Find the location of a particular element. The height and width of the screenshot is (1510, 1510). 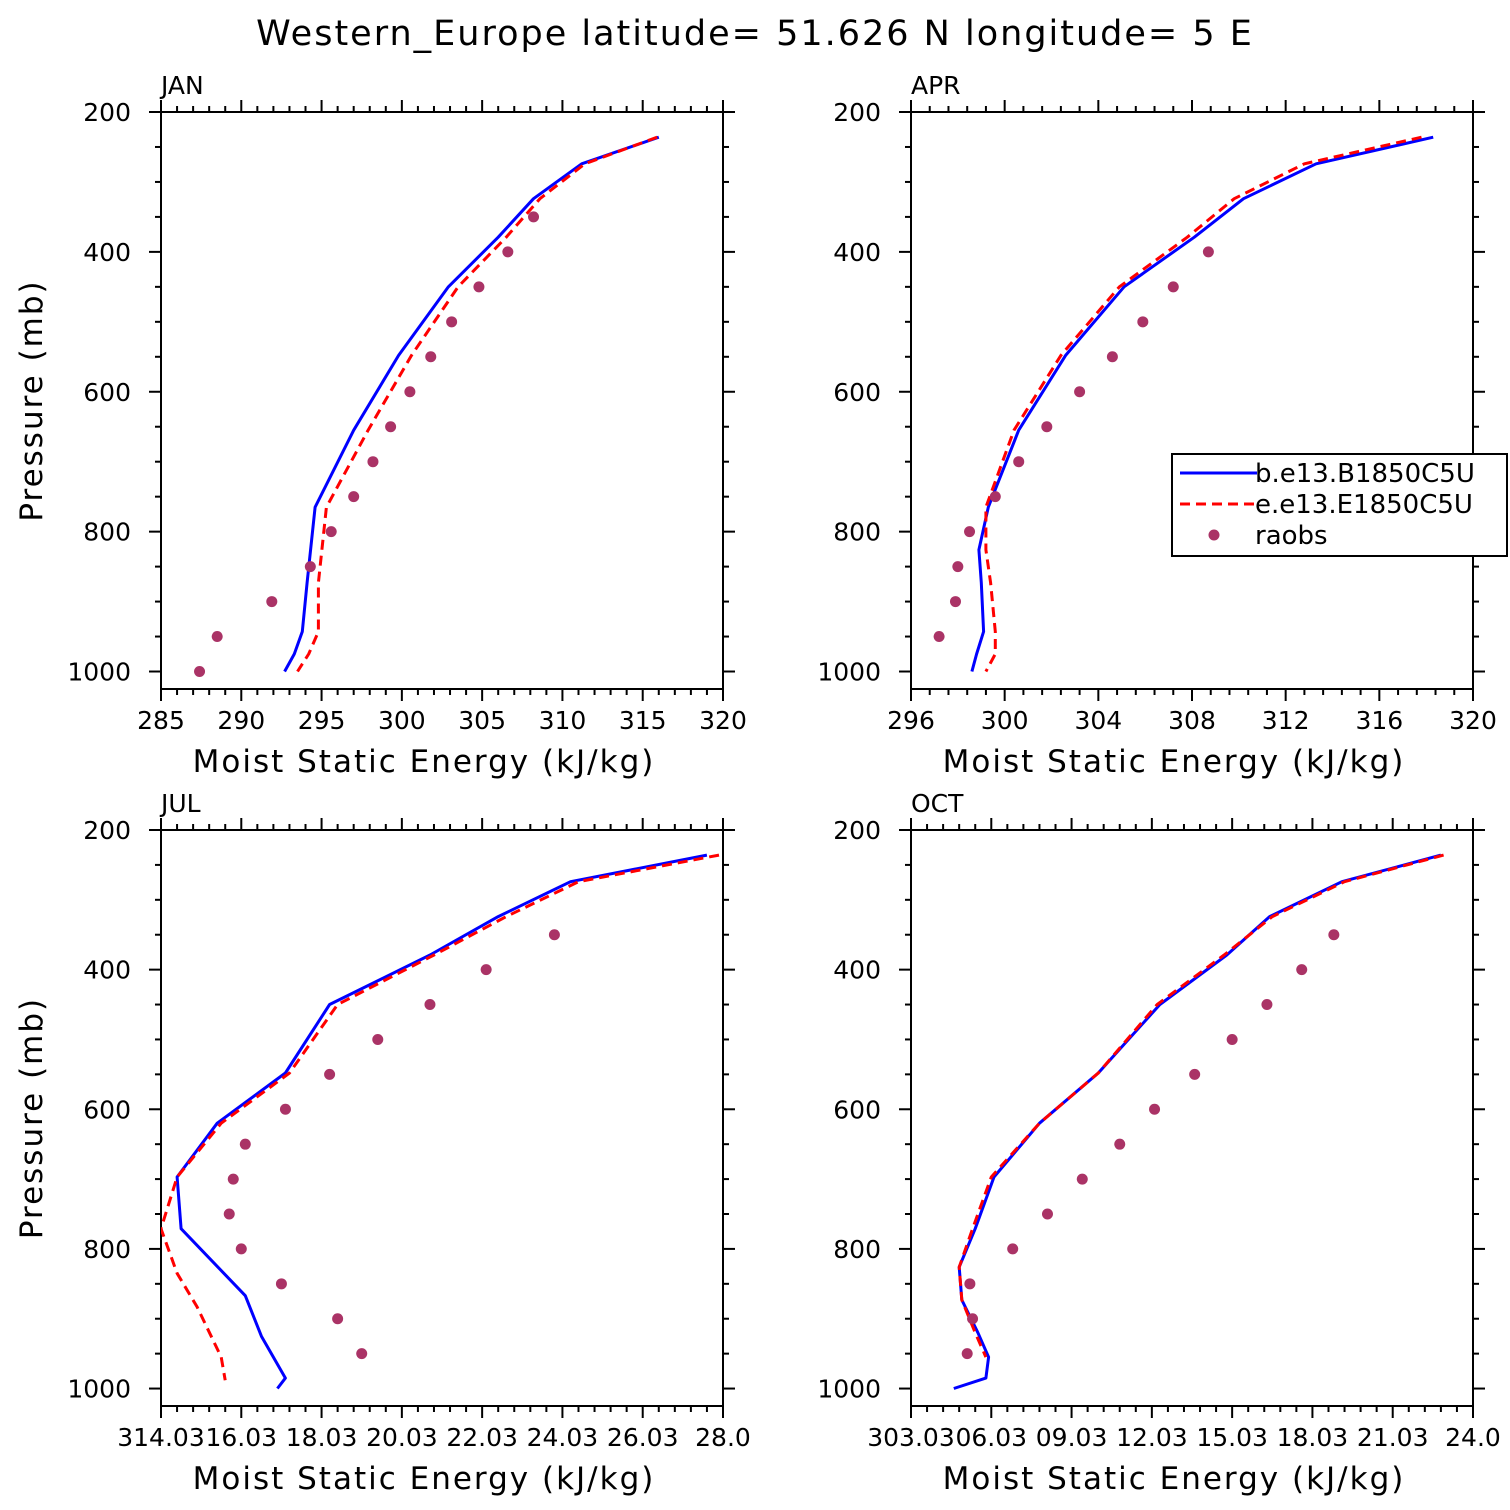

x-tick-label: 24.03 is located at coordinates (563, 1437).